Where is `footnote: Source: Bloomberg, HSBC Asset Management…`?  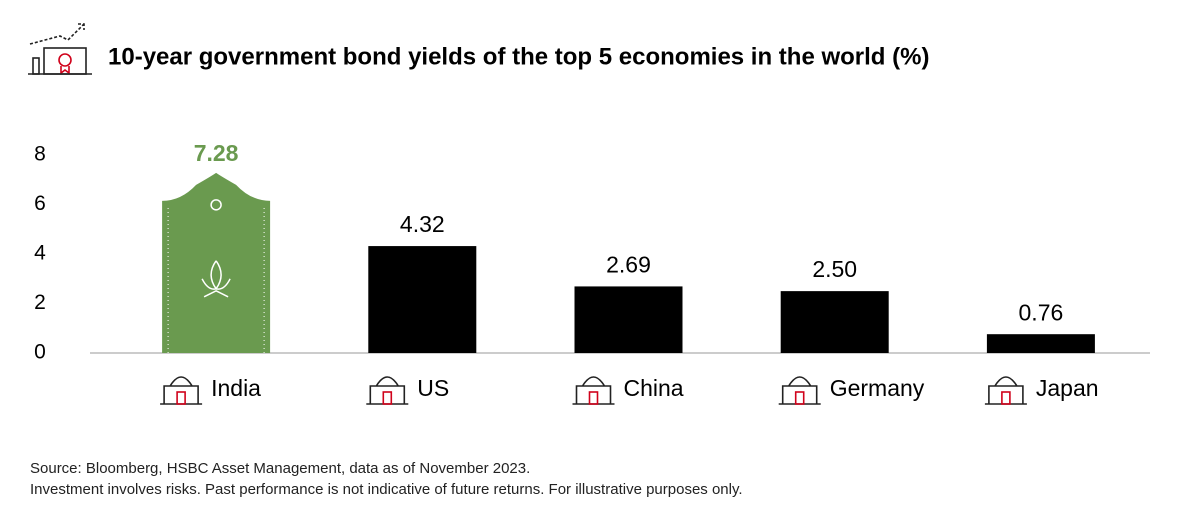 footnote: Source: Bloomberg, HSBC Asset Management… is located at coordinates (280, 468).